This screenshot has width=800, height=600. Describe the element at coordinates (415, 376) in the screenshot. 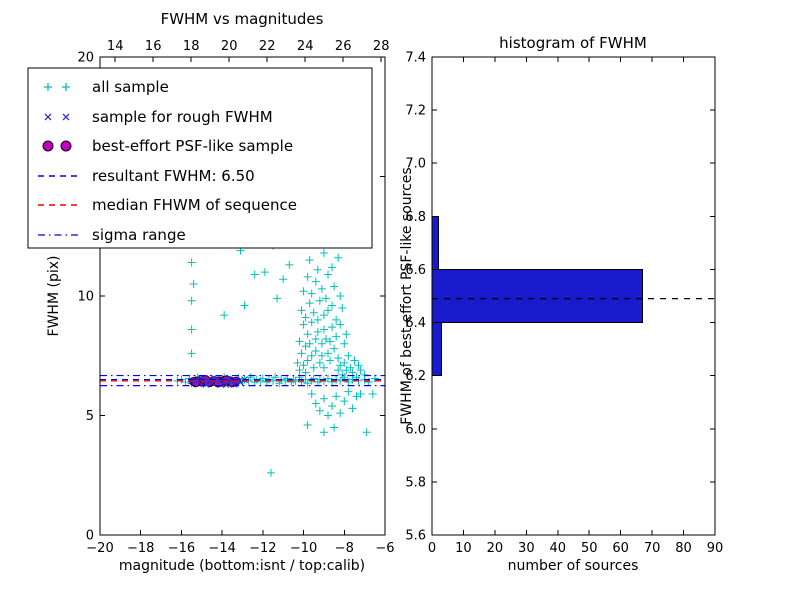

I see `y-tick-label: 6.2` at that location.